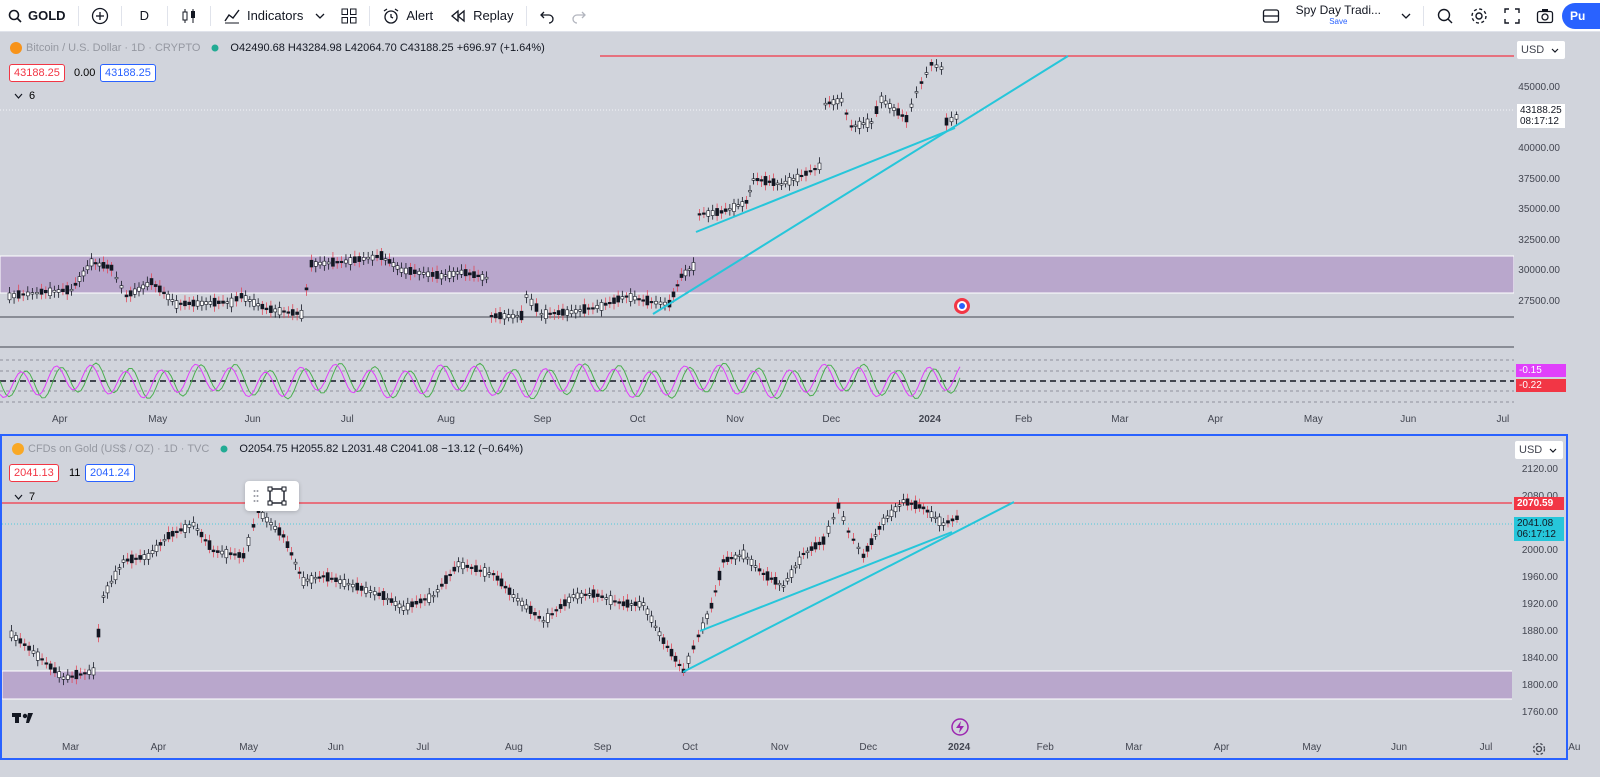  I want to click on rectangle-tool-icon, so click(277, 496).